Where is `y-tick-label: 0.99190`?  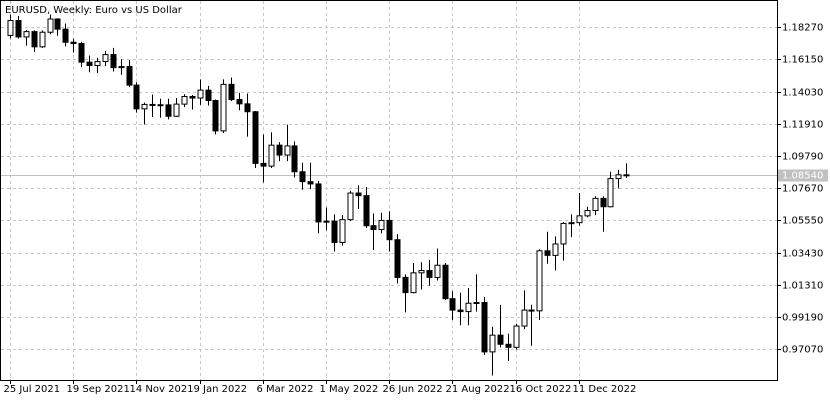 y-tick-label: 0.99190 is located at coordinates (802, 318).